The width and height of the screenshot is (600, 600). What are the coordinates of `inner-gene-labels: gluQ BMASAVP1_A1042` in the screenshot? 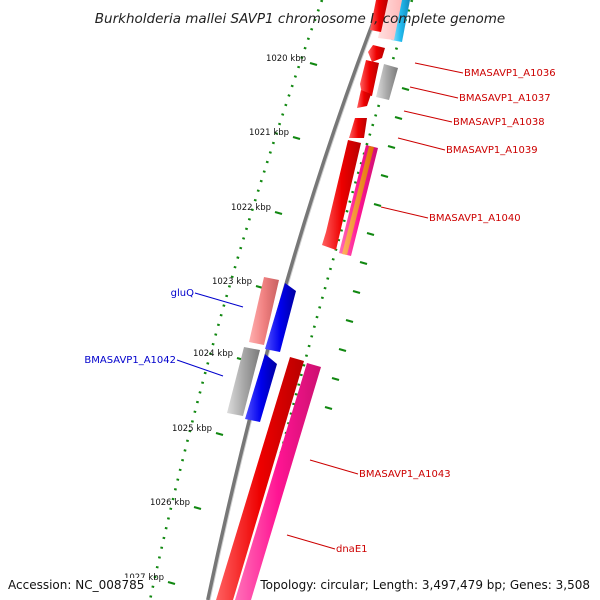 It's located at (139, 327).